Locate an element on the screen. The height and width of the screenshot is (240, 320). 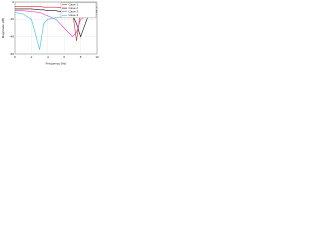
y-tick-label: -40 is located at coordinates (12, 36).